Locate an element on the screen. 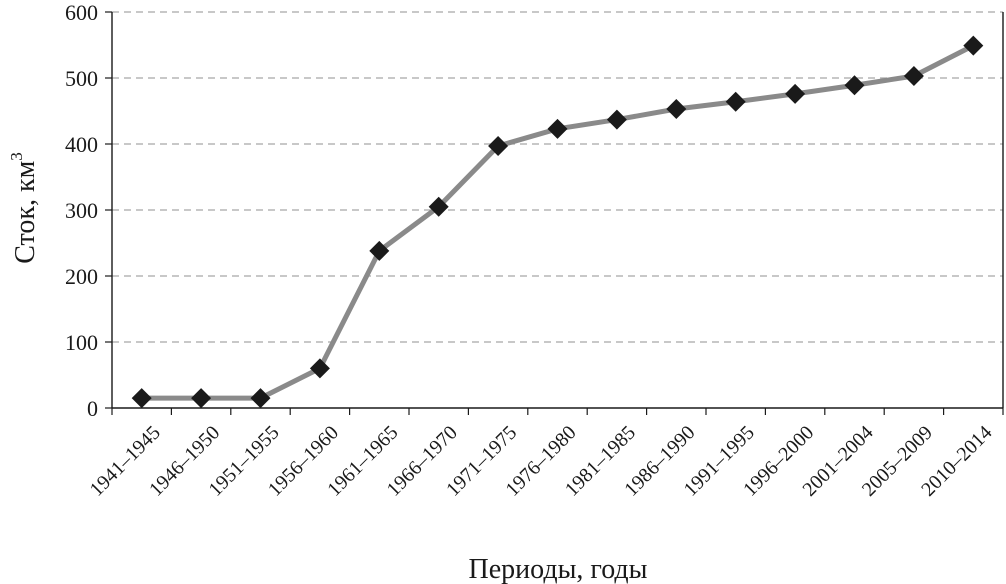 This screenshot has height=584, width=1006. y-tick-label: 300 is located at coordinates (81, 210).